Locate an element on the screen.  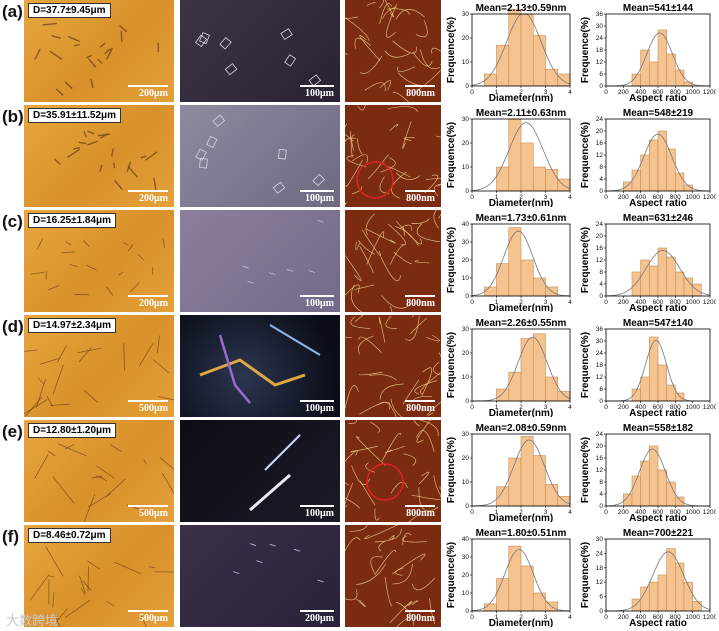
scale-bar-label: 100μm is located at coordinates (319, 513).